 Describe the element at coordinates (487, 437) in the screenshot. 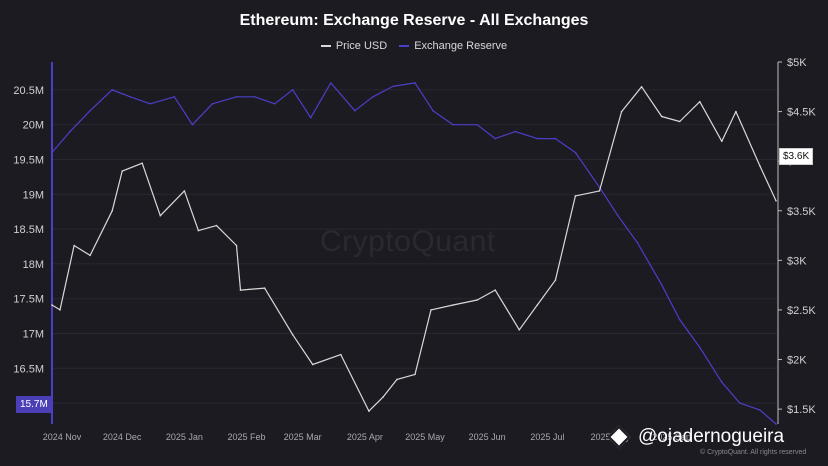

I see `x-tick-label: 2025 Jun` at that location.